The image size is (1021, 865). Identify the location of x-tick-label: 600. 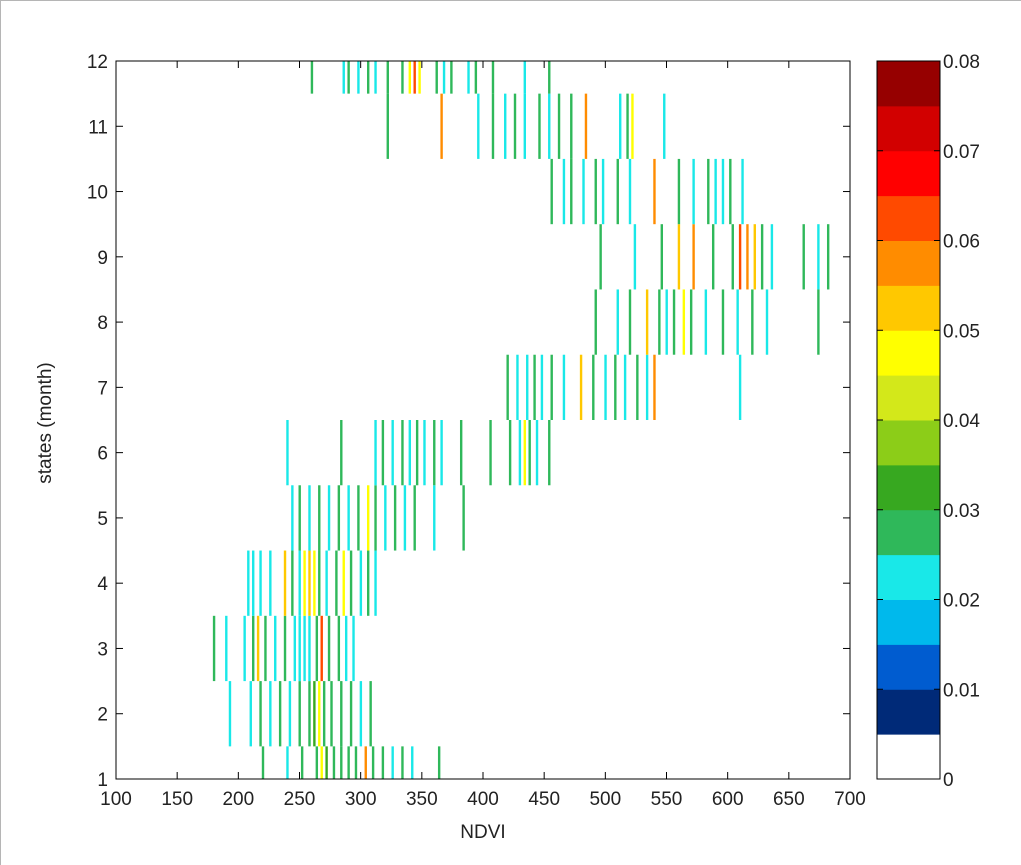
(728, 799).